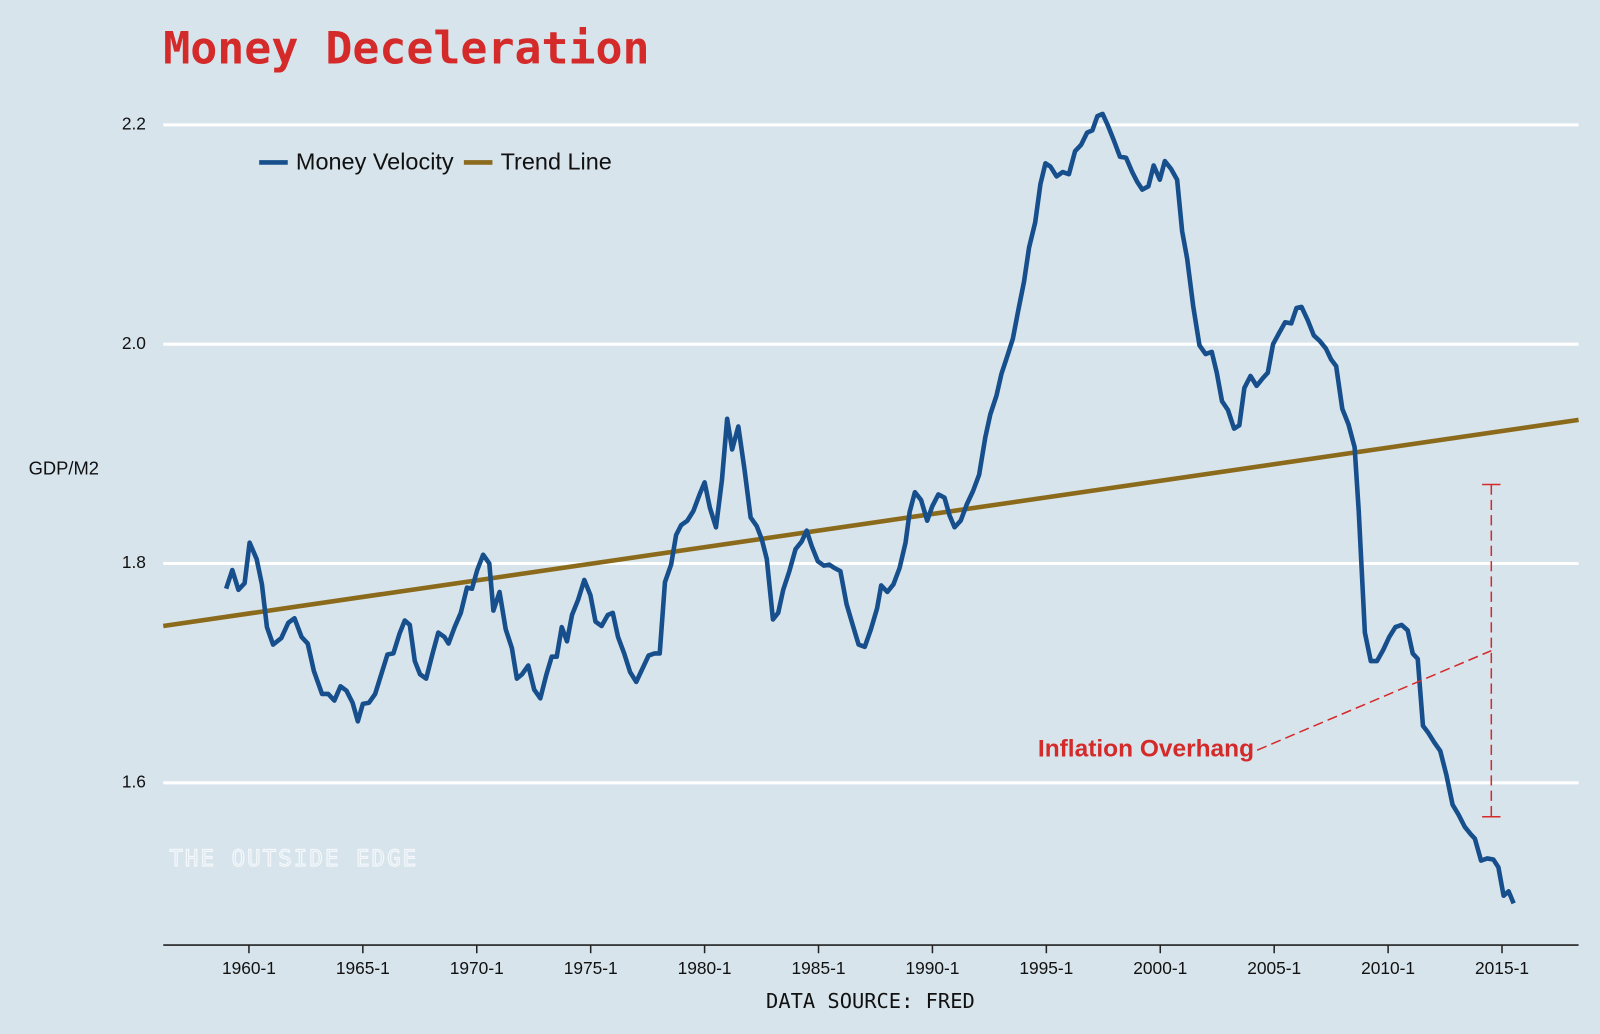  Describe the element at coordinates (134, 343) in the screenshot. I see `y-tick-label: 2.0` at that location.